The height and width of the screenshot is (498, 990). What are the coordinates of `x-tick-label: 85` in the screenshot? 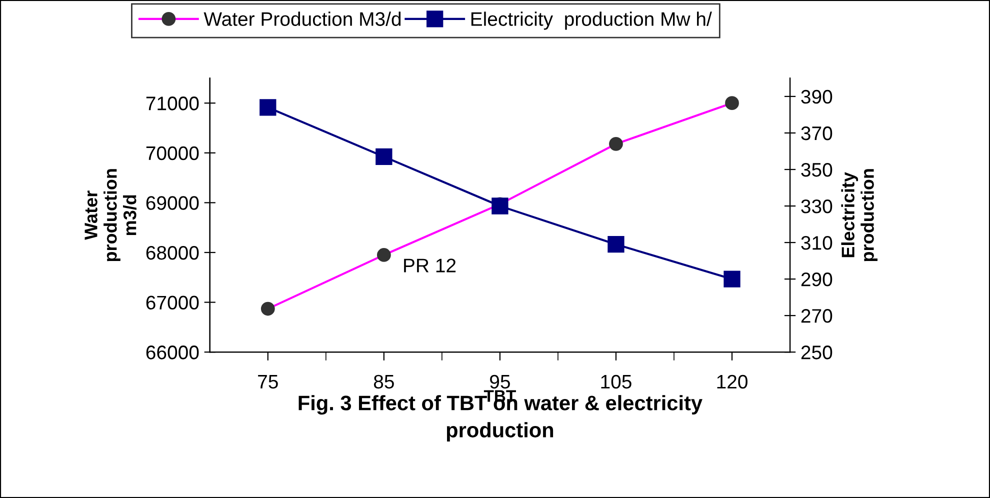 It's located at (384, 381).